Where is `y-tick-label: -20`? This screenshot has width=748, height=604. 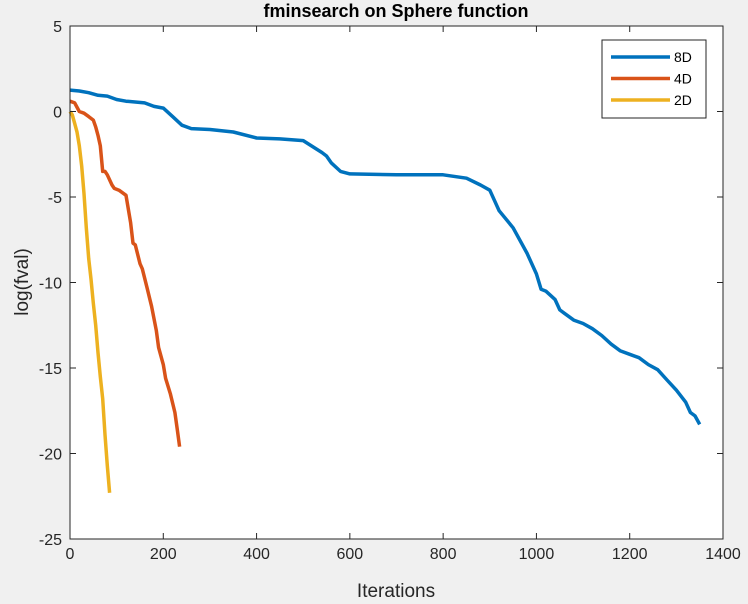
y-tick-label: -20 is located at coordinates (50, 455).